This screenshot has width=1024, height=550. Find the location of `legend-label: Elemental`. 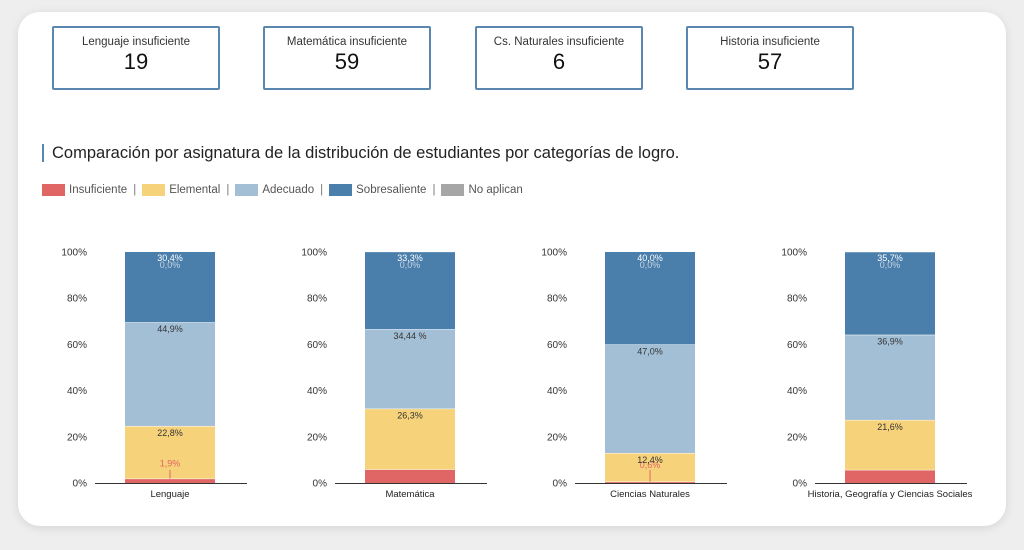

legend-label: Elemental is located at coordinates (195, 190).